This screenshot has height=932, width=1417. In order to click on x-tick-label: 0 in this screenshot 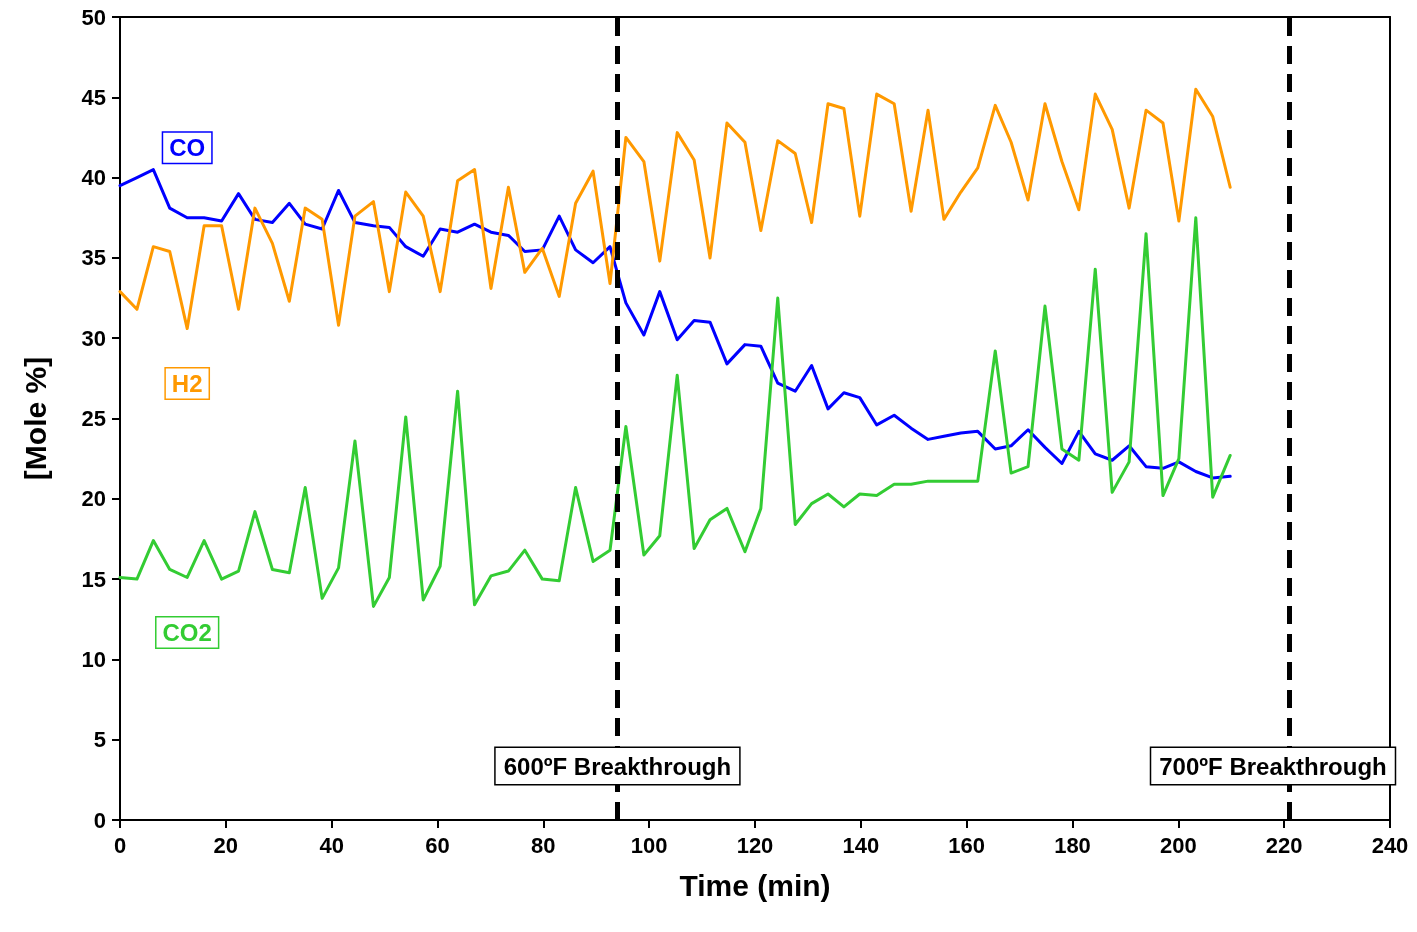, I will do `click(120, 845)`.